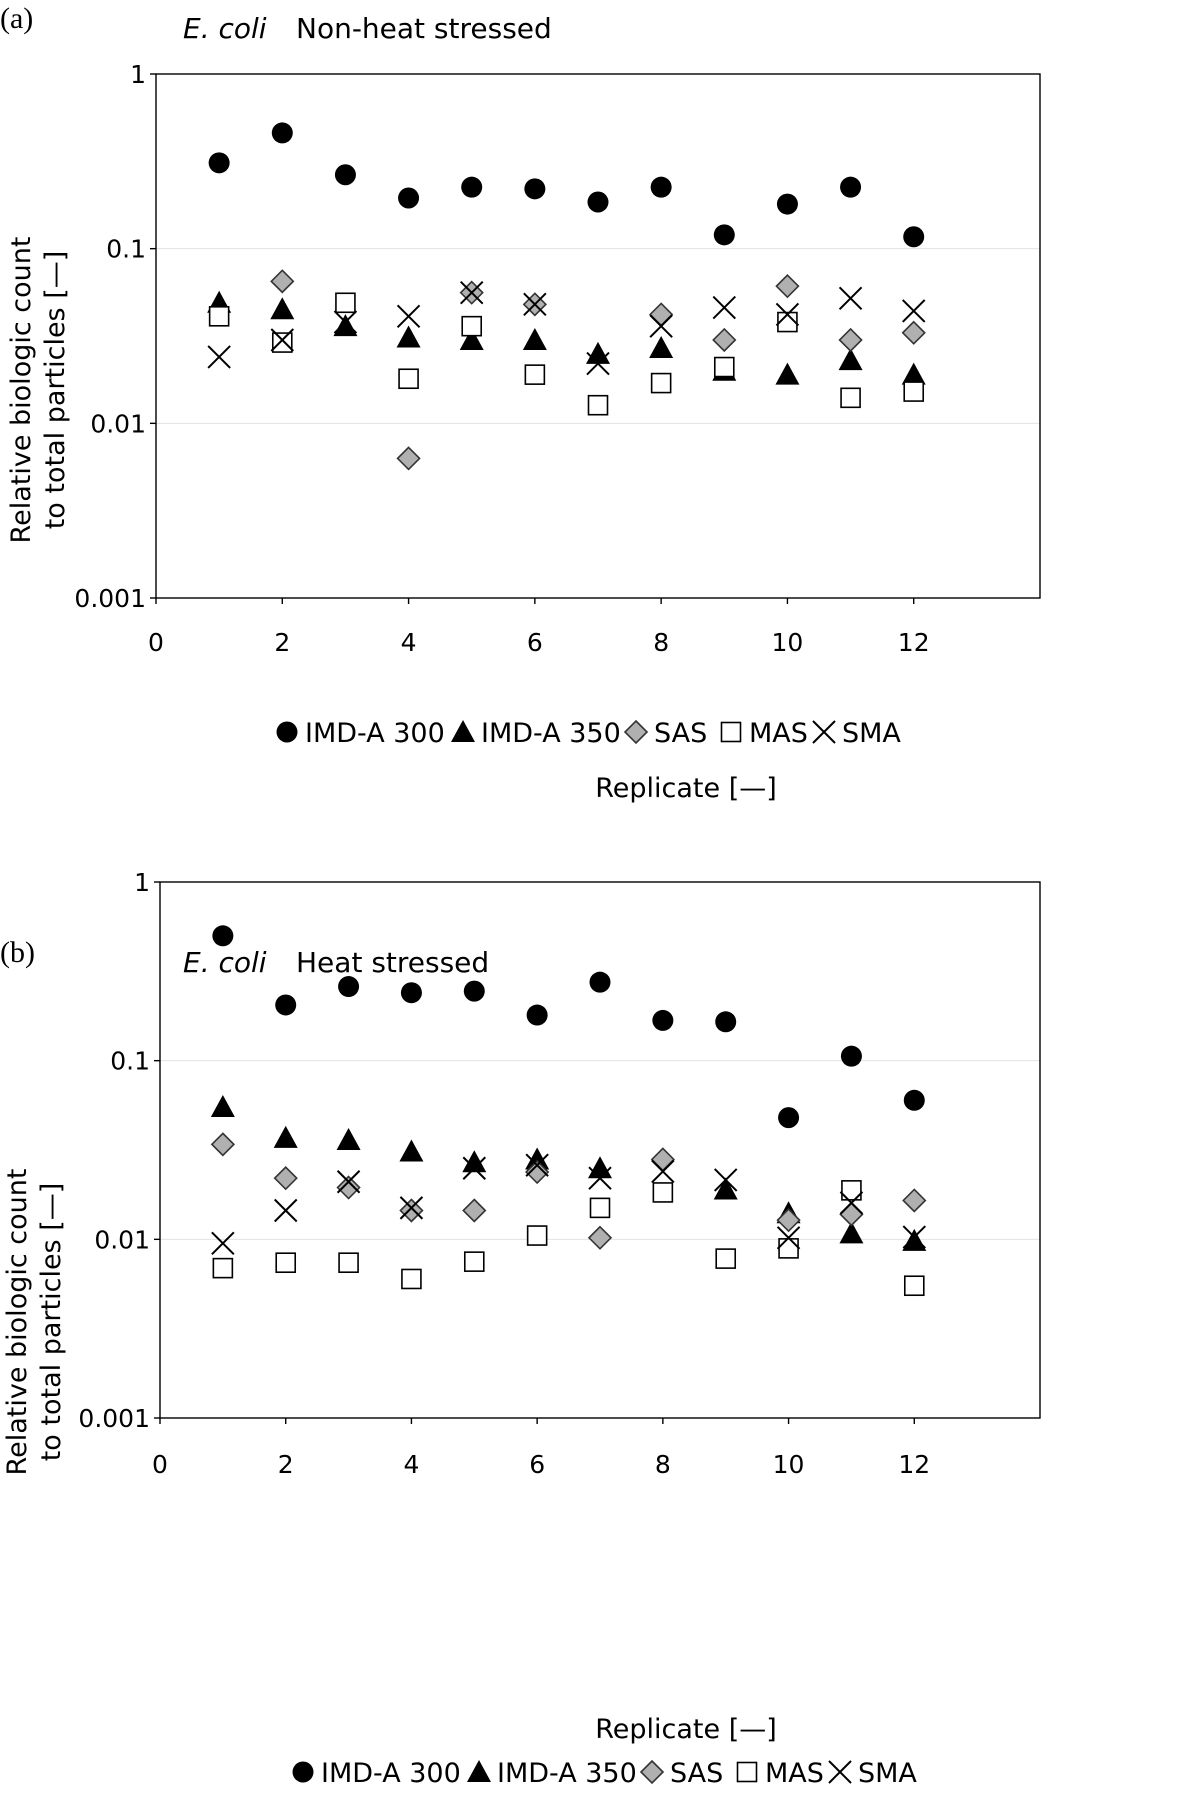 The width and height of the screenshot is (1195, 1800). I want to click on x-tick-label: 12, so click(914, 1464).